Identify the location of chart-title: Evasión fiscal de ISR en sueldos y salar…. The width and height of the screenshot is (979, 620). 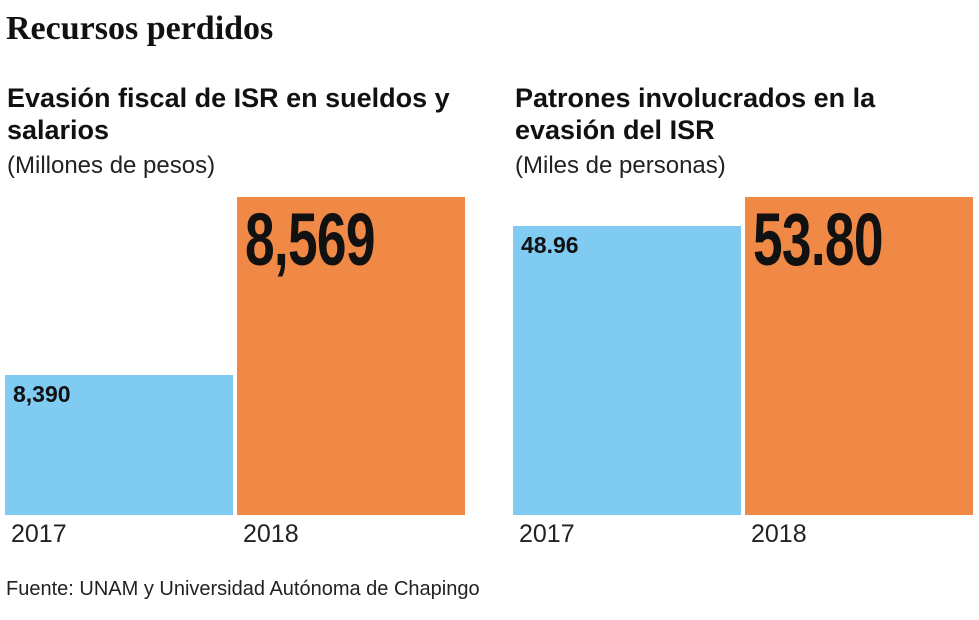
(228, 114).